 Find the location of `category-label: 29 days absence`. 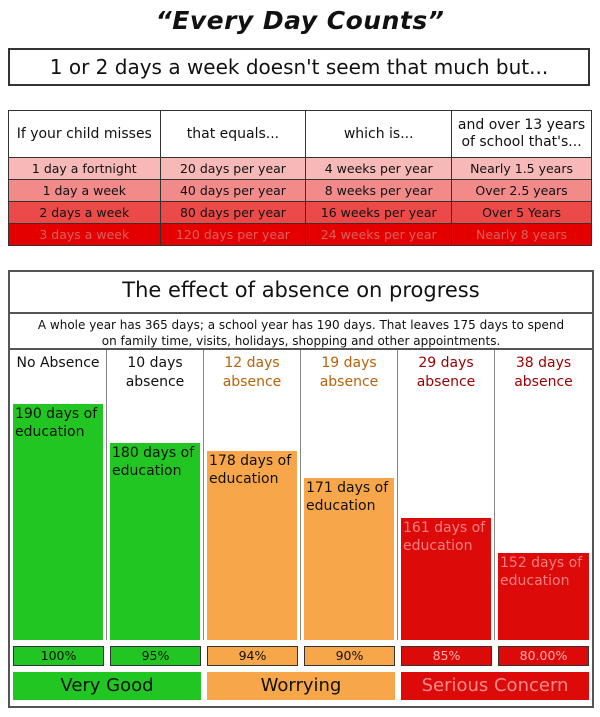

category-label: 29 days absence is located at coordinates (446, 372).